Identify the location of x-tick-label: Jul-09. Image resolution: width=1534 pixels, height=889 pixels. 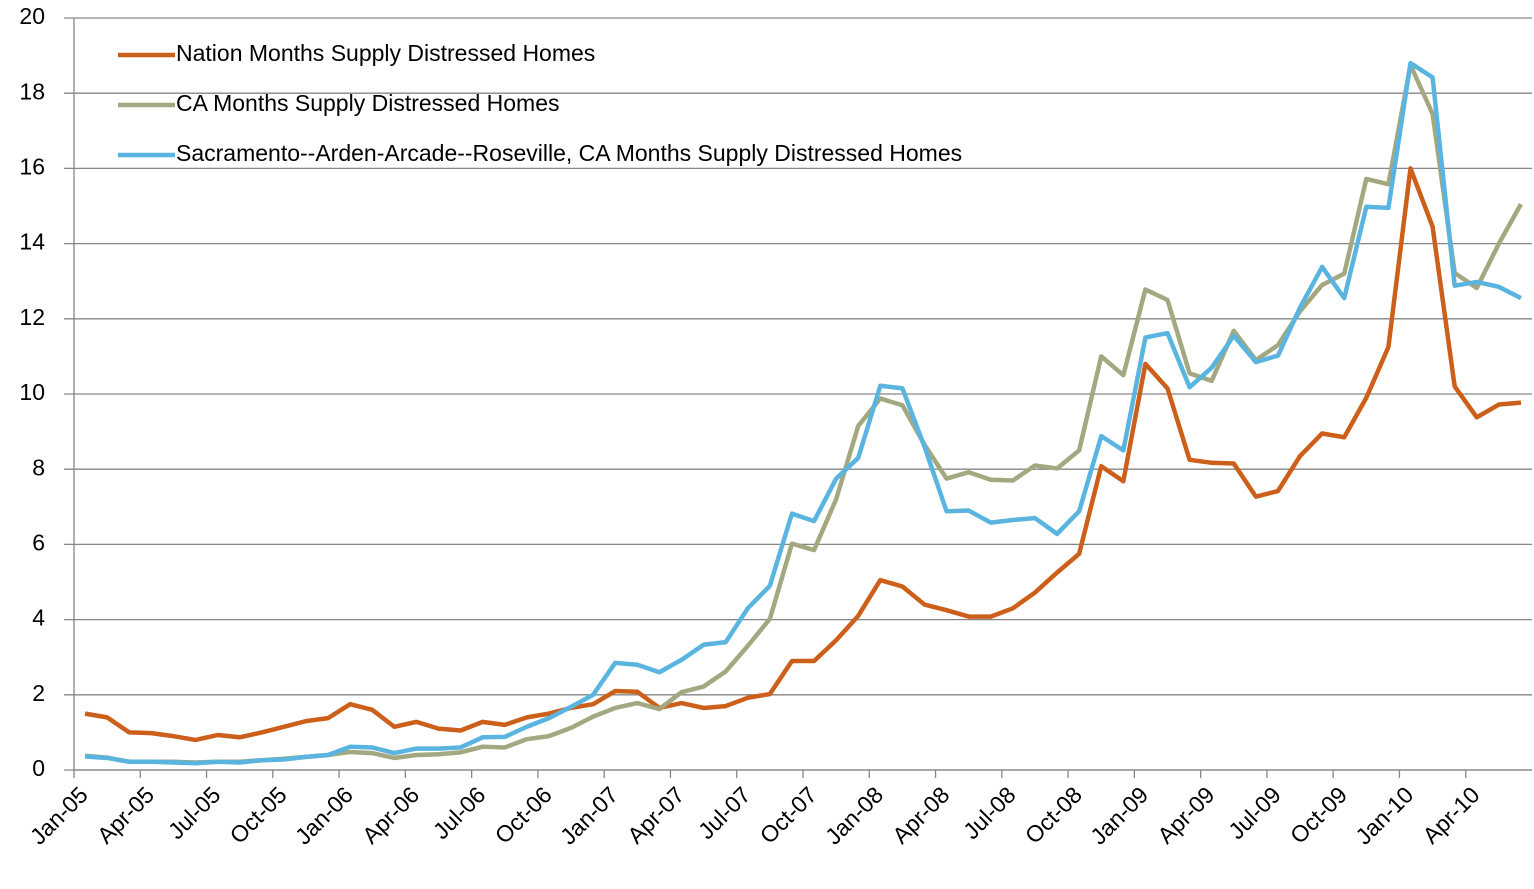
(1254, 812).